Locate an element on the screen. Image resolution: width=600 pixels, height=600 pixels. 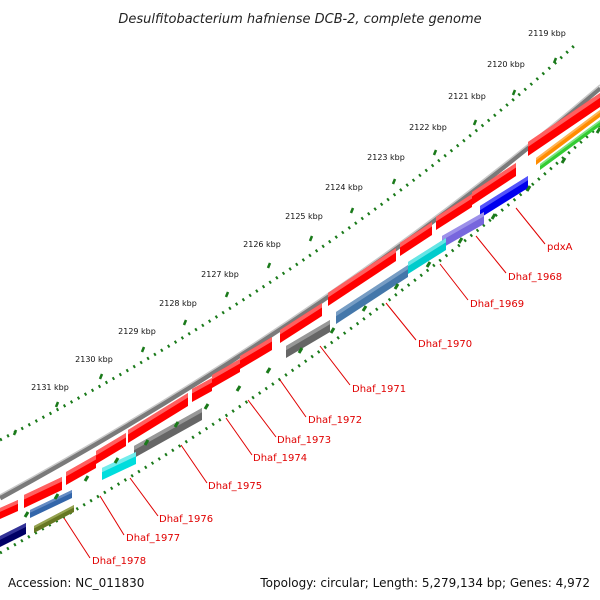
accession-text: Accession: NC_011830 is located at coordinates (76, 583).